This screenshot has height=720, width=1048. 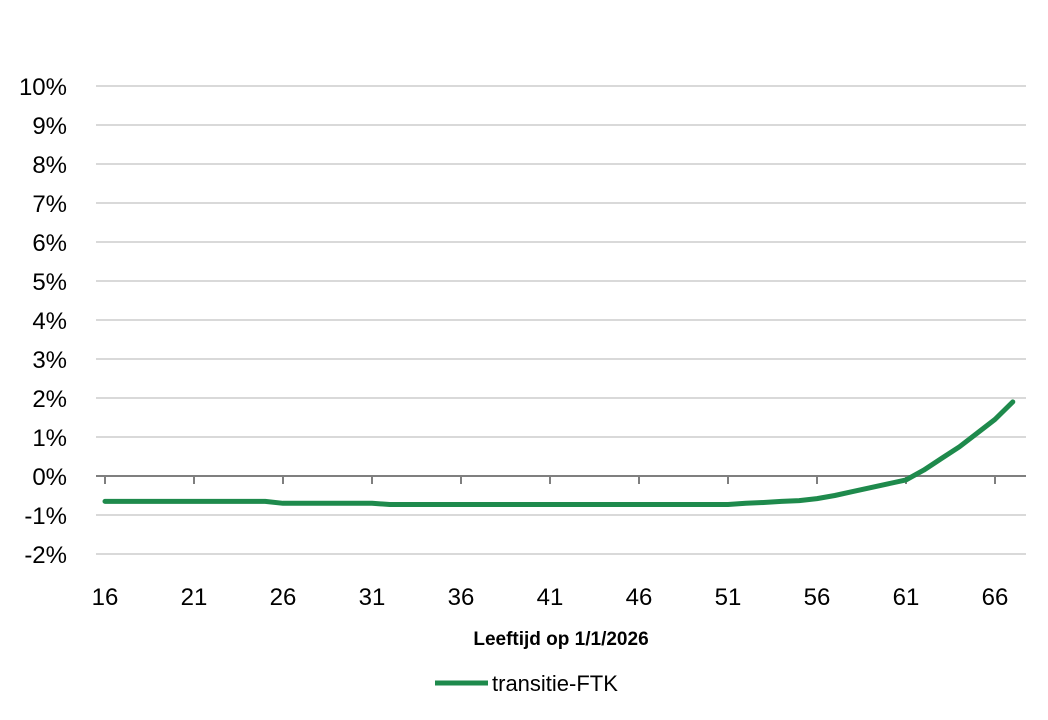 What do you see at coordinates (49, 204) in the screenshot?
I see `y-tick-label: 7%` at bounding box center [49, 204].